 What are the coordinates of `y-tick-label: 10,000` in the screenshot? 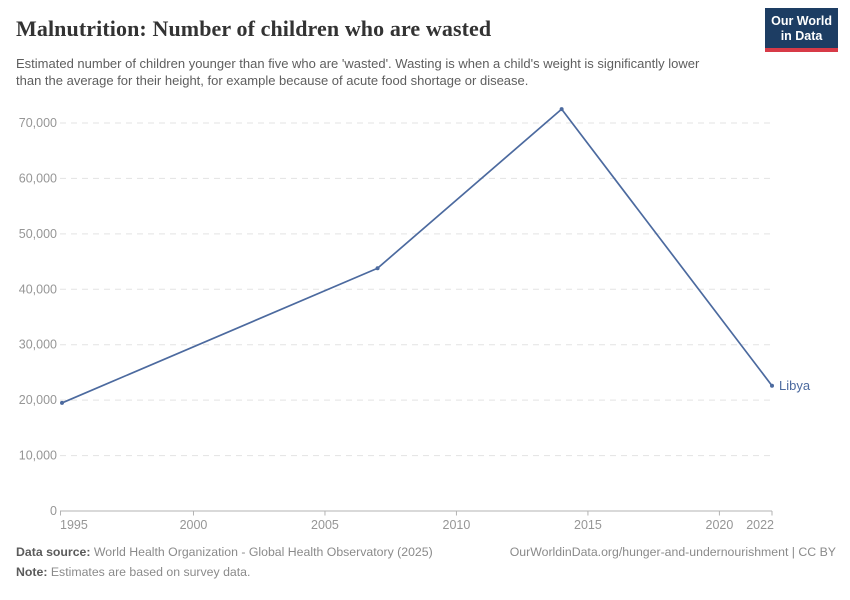 It's located at (38, 456).